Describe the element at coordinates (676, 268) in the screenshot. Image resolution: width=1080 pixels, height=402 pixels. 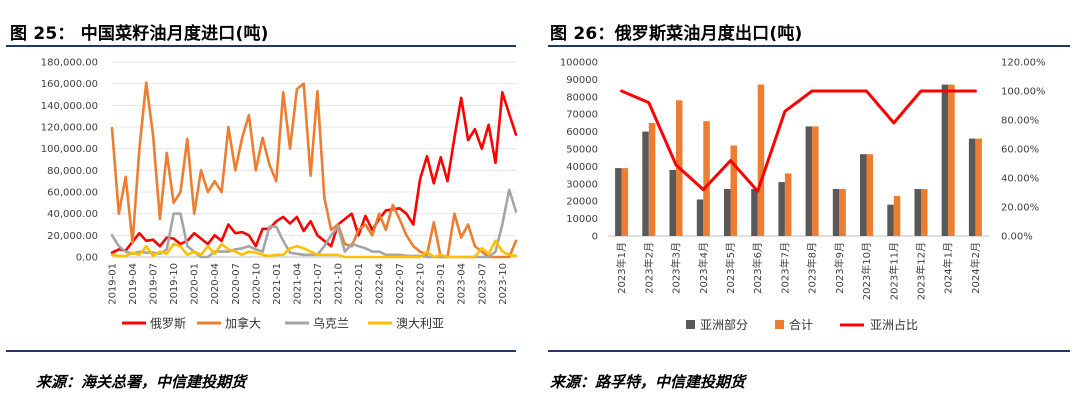
I see `x-tick-label: 2023年3月` at that location.